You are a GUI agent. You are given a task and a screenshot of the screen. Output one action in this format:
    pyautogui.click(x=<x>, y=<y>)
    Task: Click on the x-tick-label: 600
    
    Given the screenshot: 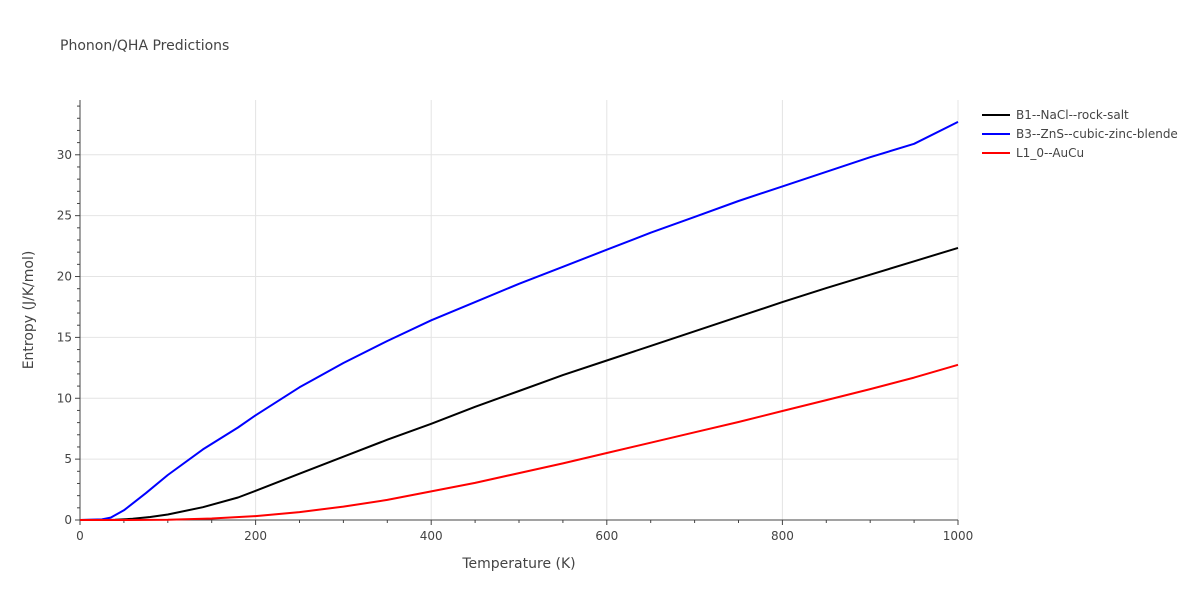 What is the action you would take?
    pyautogui.click(x=606, y=536)
    